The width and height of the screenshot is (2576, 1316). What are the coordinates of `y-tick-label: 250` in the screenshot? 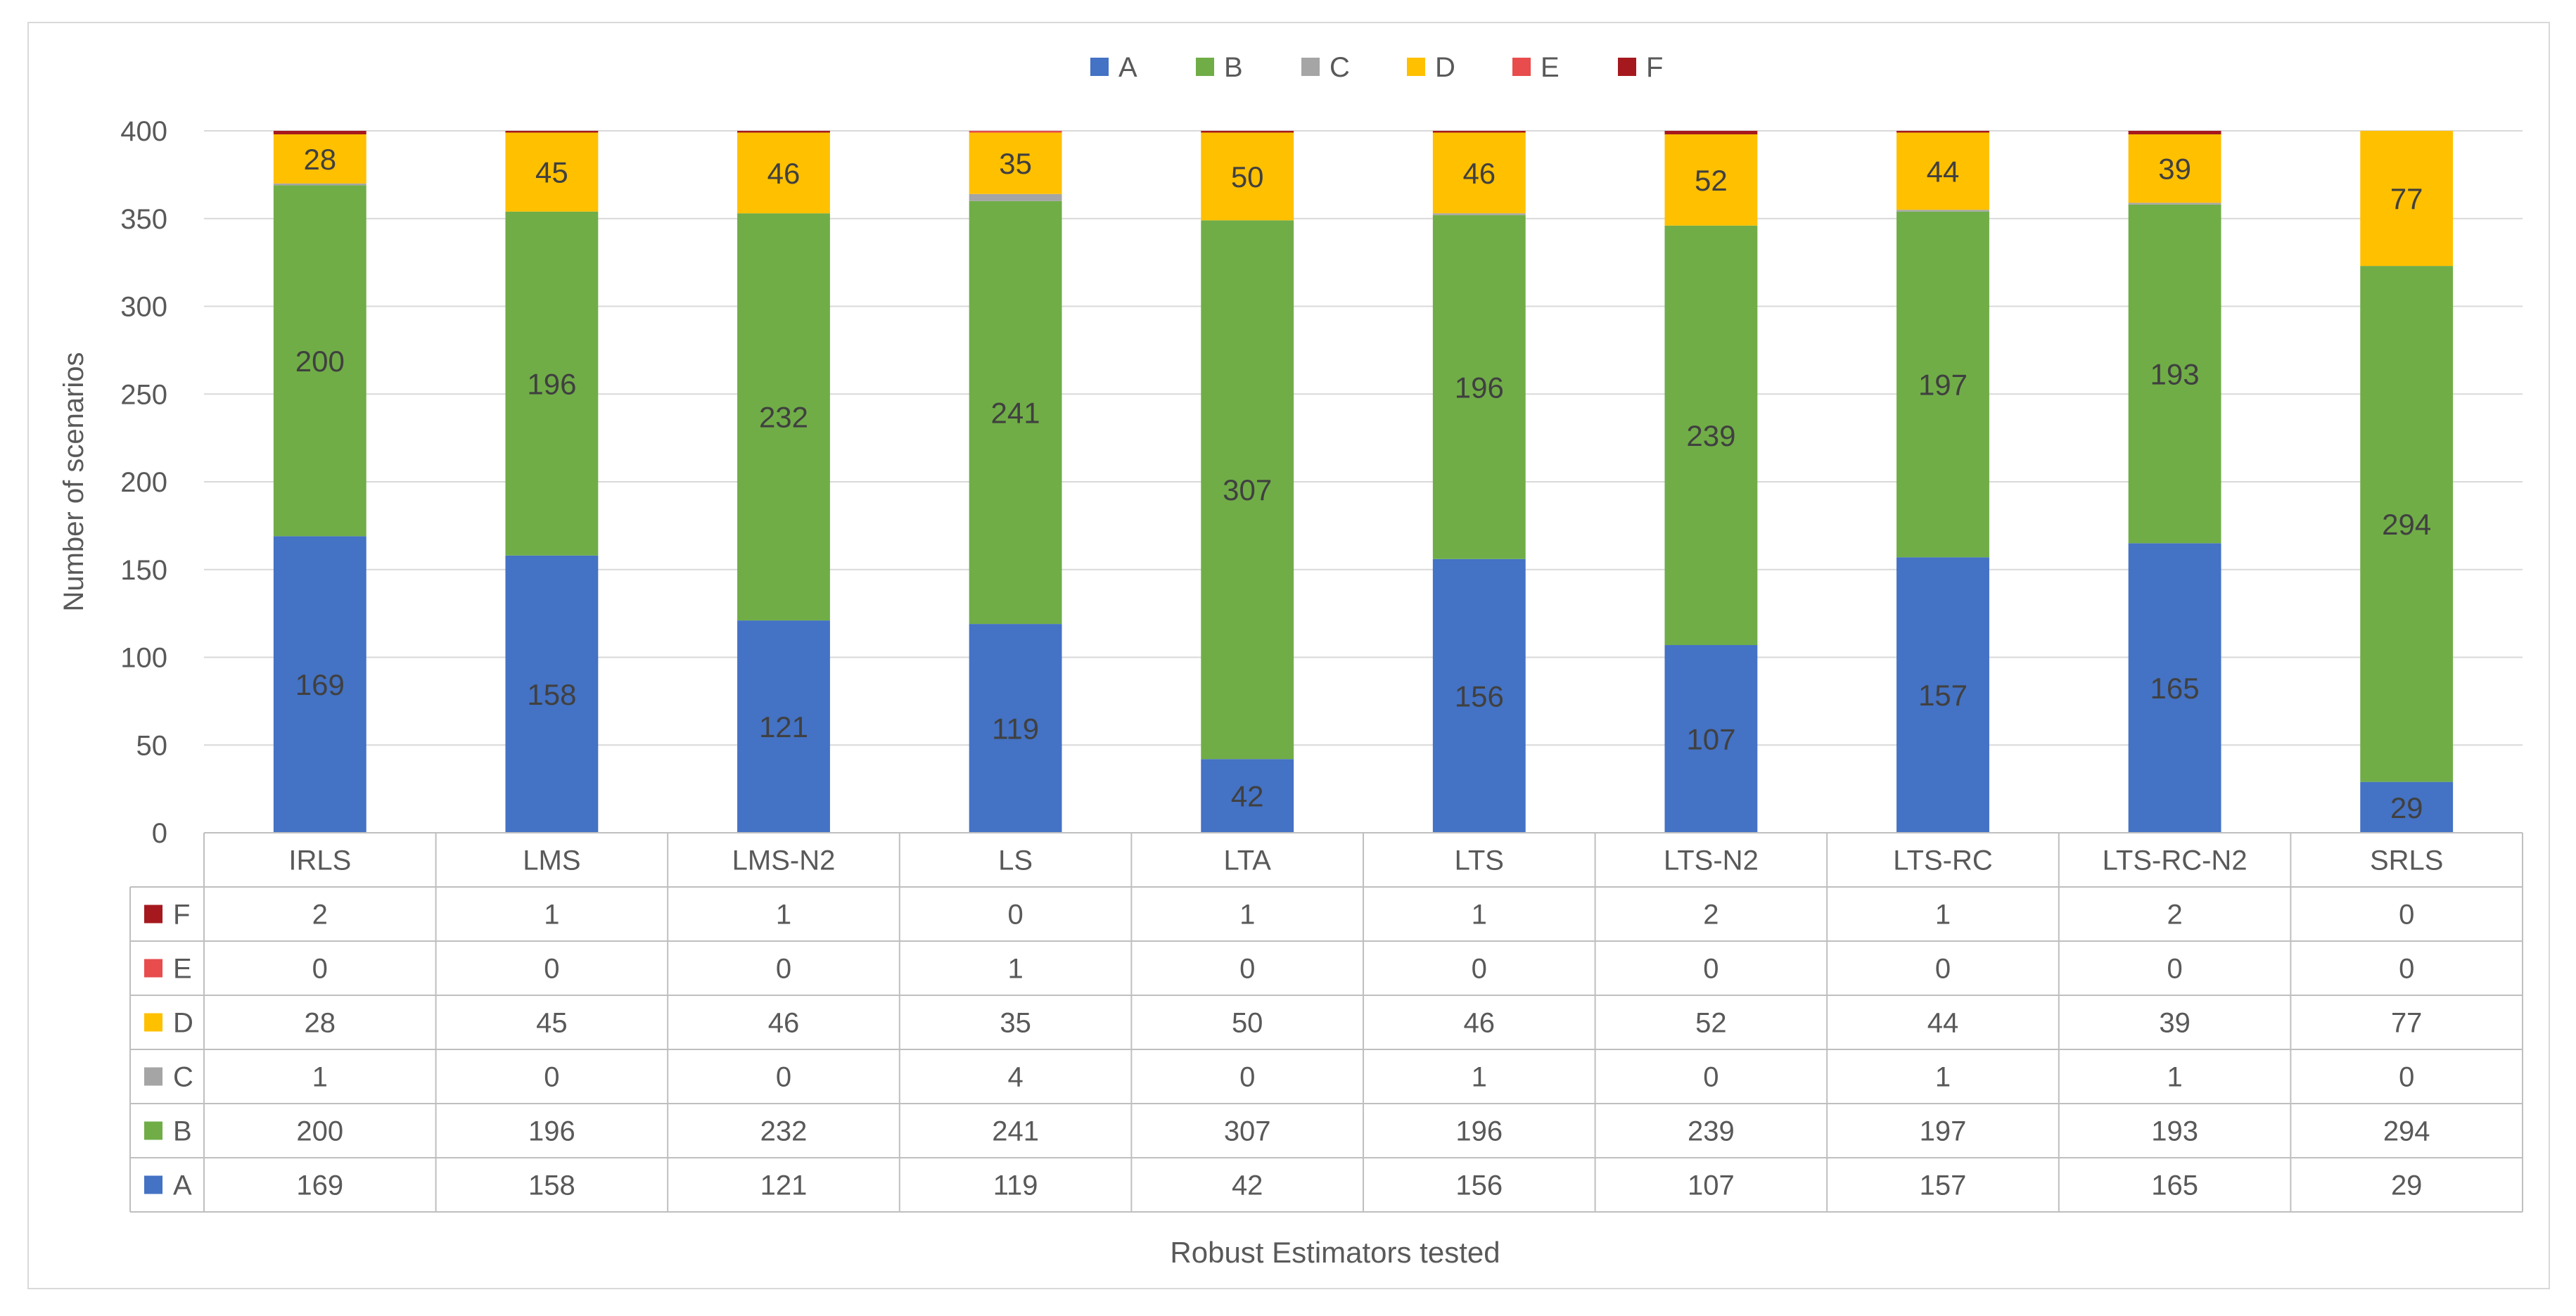 It's located at (143, 395).